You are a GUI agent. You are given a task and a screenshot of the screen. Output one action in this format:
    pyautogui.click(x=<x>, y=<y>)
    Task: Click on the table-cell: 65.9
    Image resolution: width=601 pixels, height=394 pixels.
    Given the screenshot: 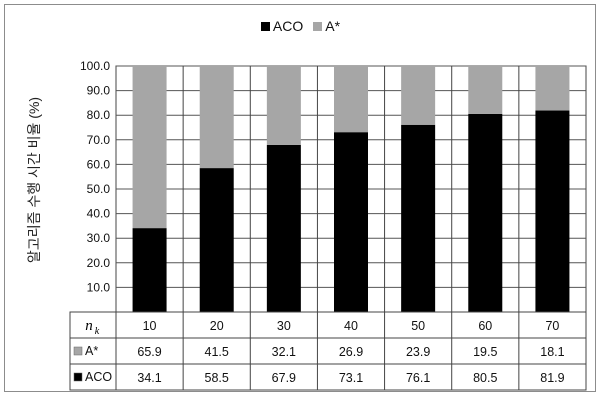 What is the action you would take?
    pyautogui.click(x=149, y=352)
    